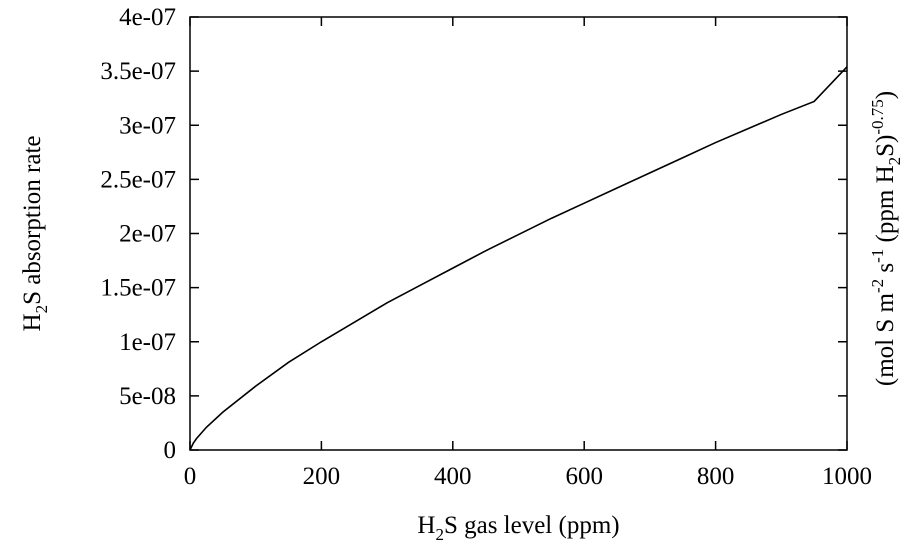  What do you see at coordinates (138, 288) in the screenshot?
I see `y-tick-label: 1.5e-07` at bounding box center [138, 288].